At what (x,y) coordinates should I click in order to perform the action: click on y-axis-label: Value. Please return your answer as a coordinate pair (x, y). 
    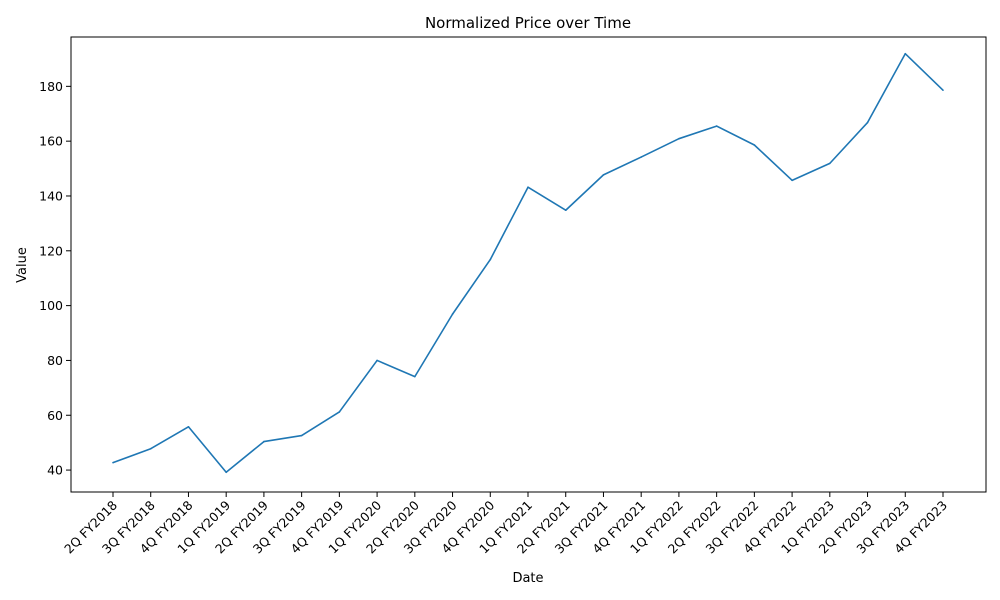
    Looking at the image, I should click on (22, 265).